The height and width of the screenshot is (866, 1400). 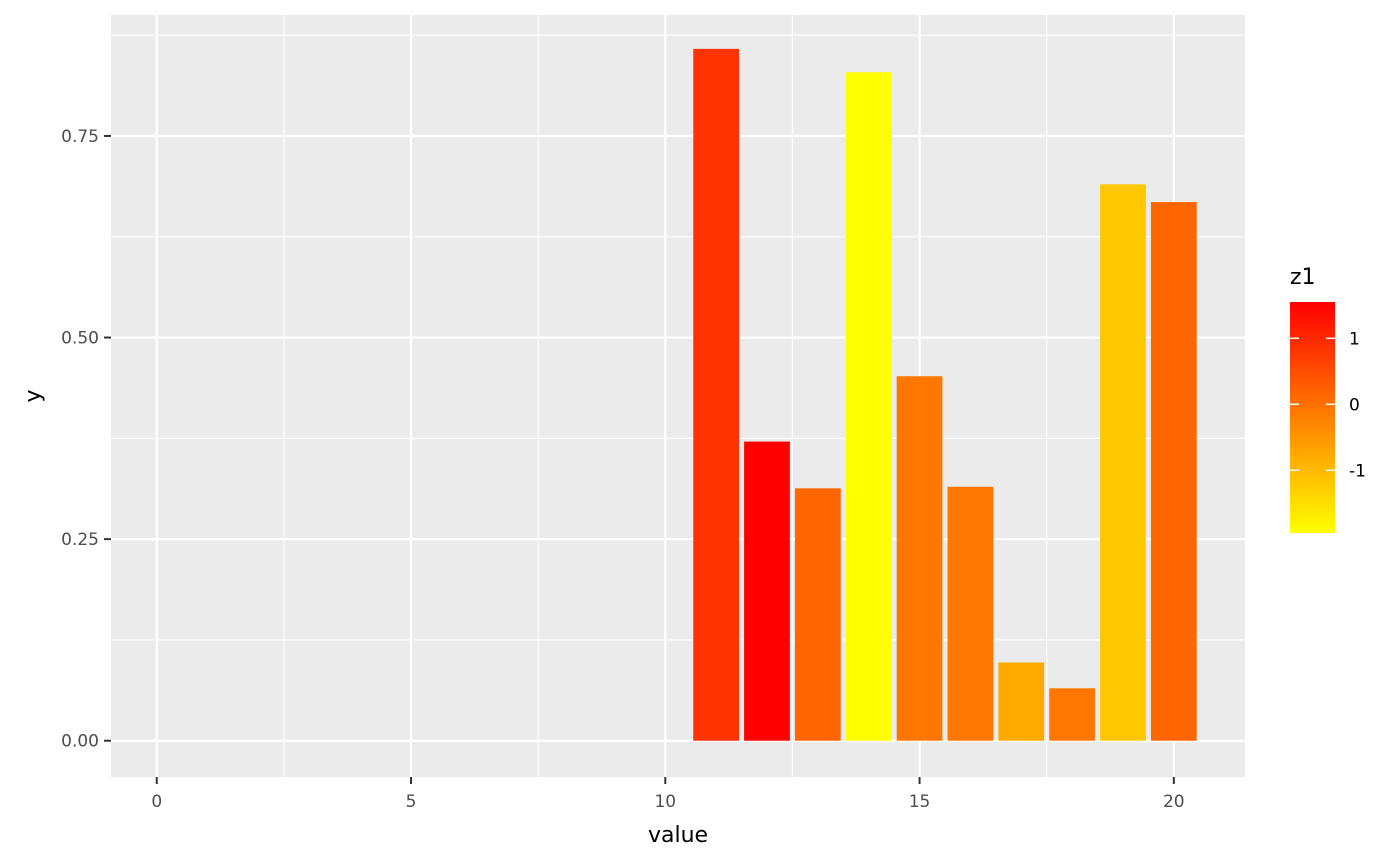 What do you see at coordinates (33, 395) in the screenshot?
I see `y-axis-title: y` at bounding box center [33, 395].